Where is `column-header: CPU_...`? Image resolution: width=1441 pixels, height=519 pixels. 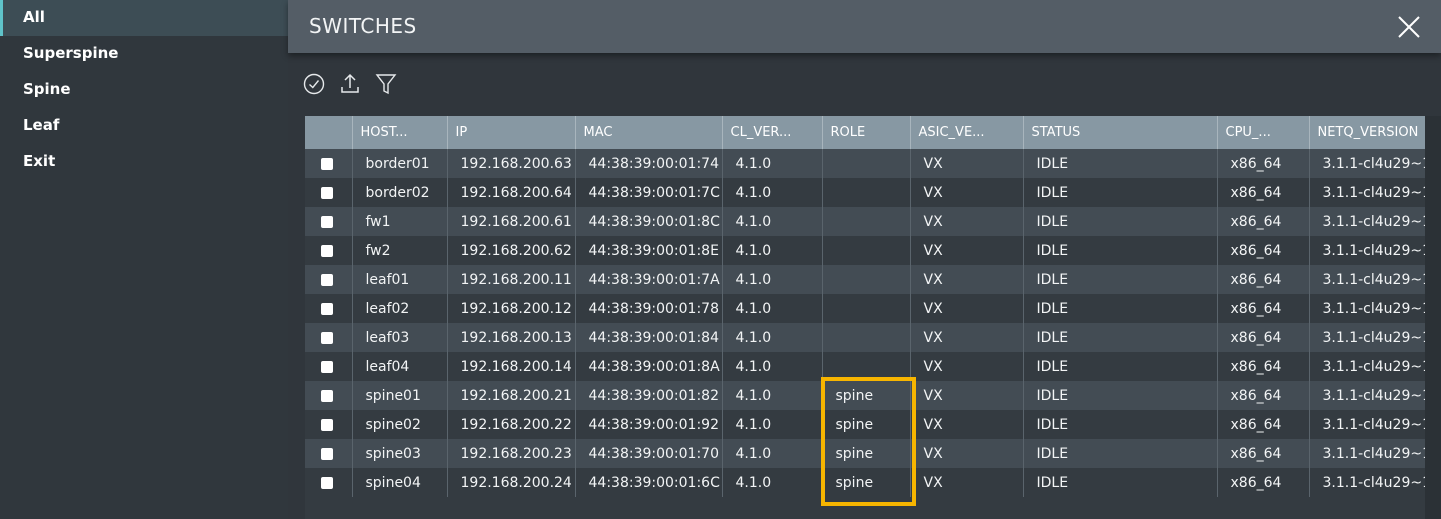 column-header: CPU_... is located at coordinates (1263, 132).